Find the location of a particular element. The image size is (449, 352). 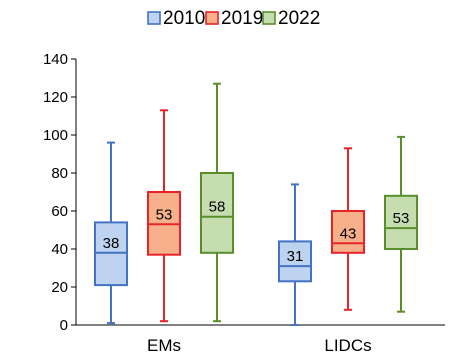

box-2022-LIDCs: 53 is located at coordinates (401, 224).